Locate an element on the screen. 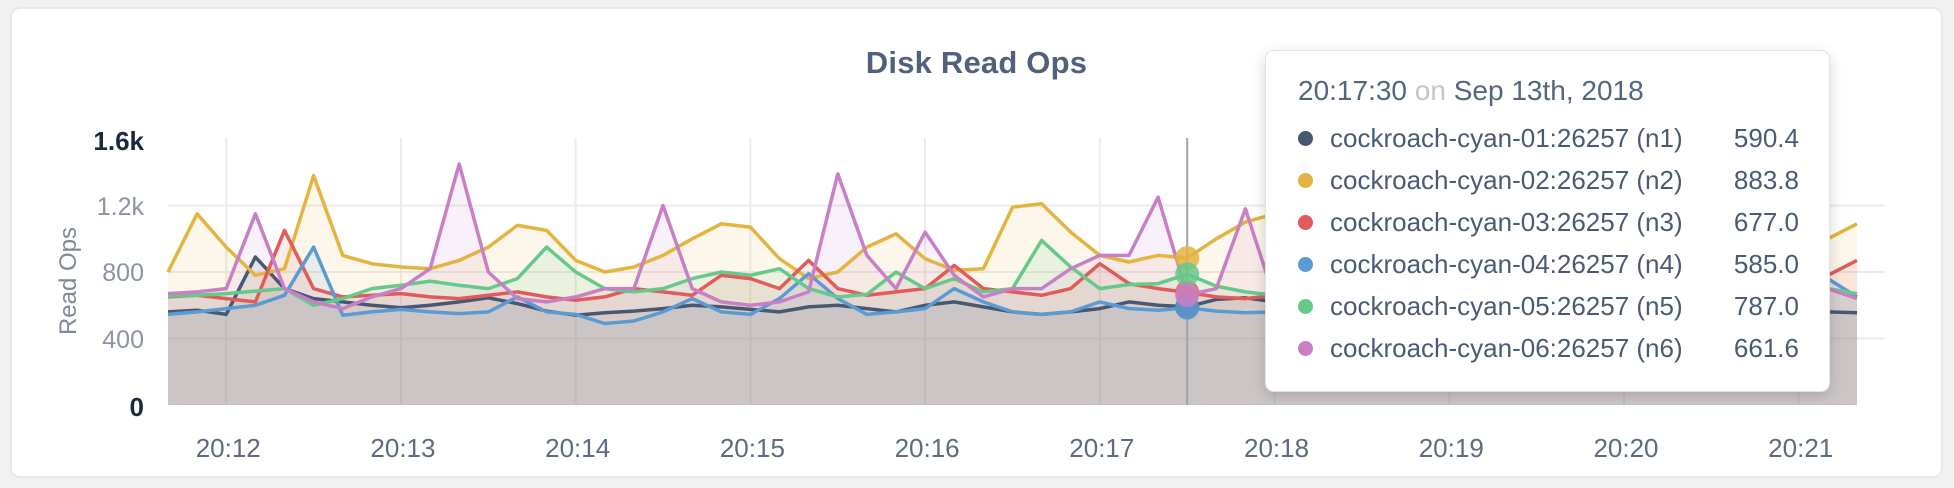 This screenshot has height=488, width=1954. x-tick-label: 20:20 is located at coordinates (1626, 448).